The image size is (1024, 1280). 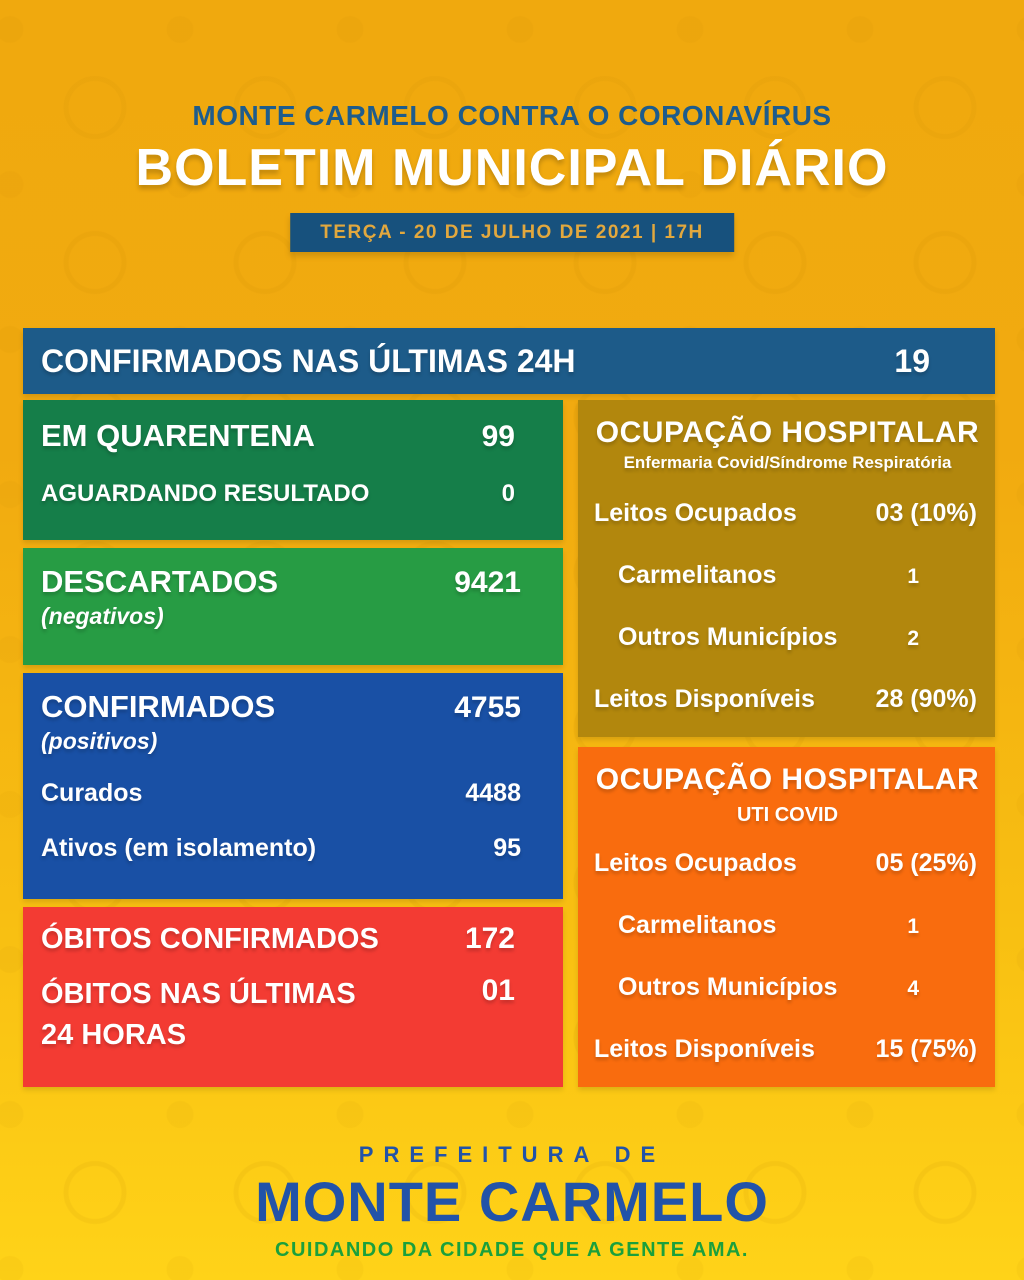 What do you see at coordinates (704, 1049) in the screenshot?
I see `icu-available-label: Leitos Disponíveis` at bounding box center [704, 1049].